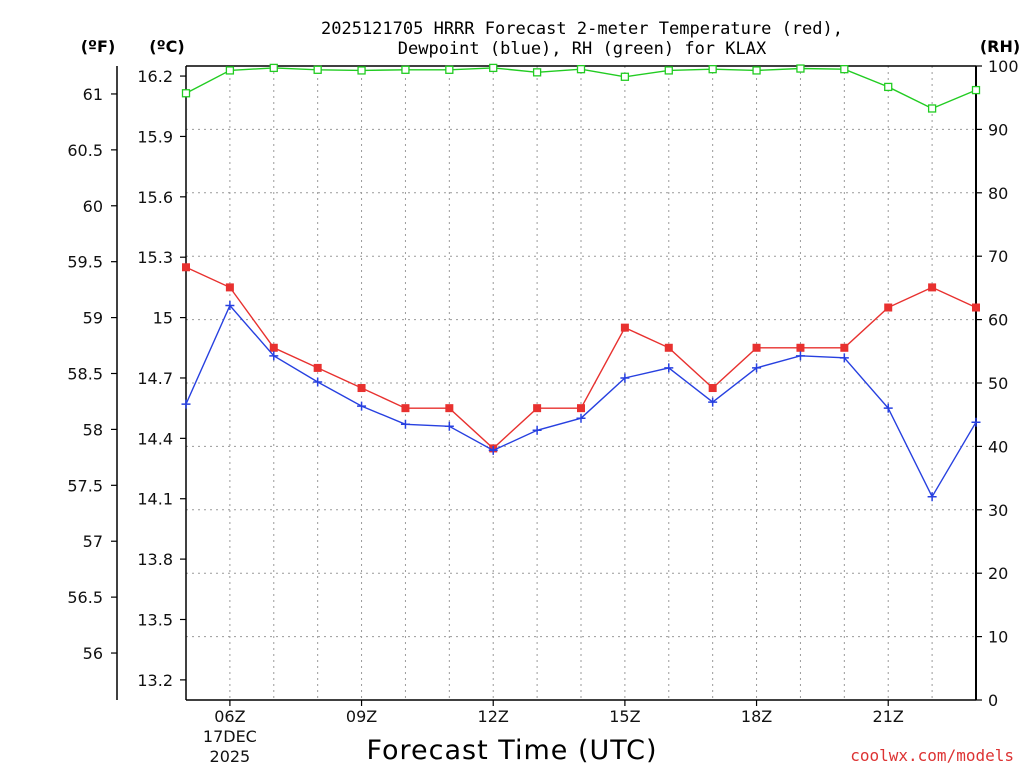  I want to click on x-tick-label: 06Z, so click(229, 716).